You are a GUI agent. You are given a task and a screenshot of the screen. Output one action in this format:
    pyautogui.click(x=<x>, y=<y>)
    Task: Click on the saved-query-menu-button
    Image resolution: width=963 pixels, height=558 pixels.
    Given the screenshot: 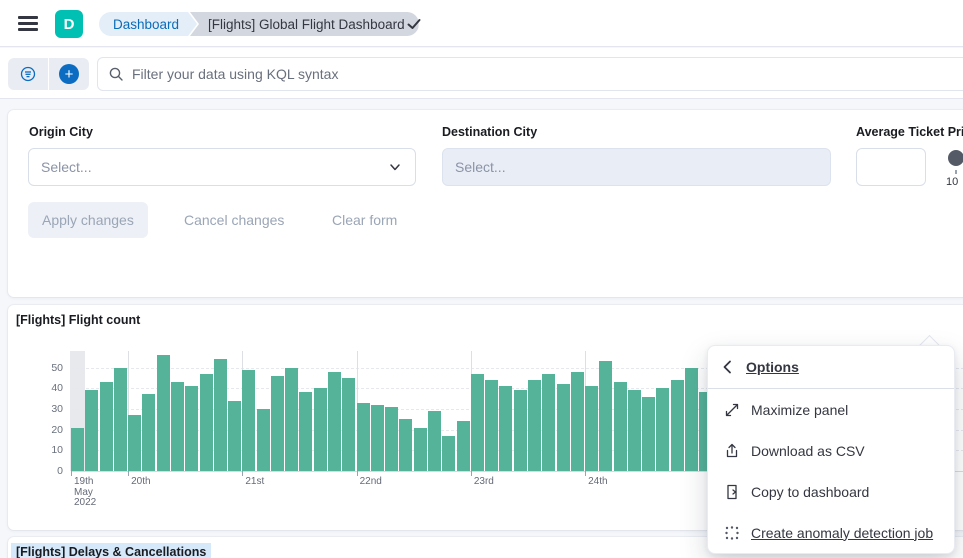 What is the action you would take?
    pyautogui.click(x=28, y=74)
    